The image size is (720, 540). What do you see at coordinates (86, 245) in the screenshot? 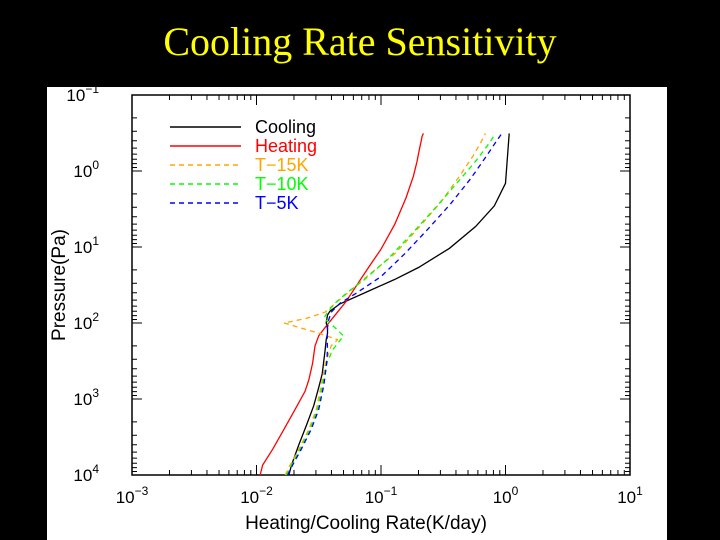
I see `y-tick-label: 10¹` at bounding box center [86, 245].